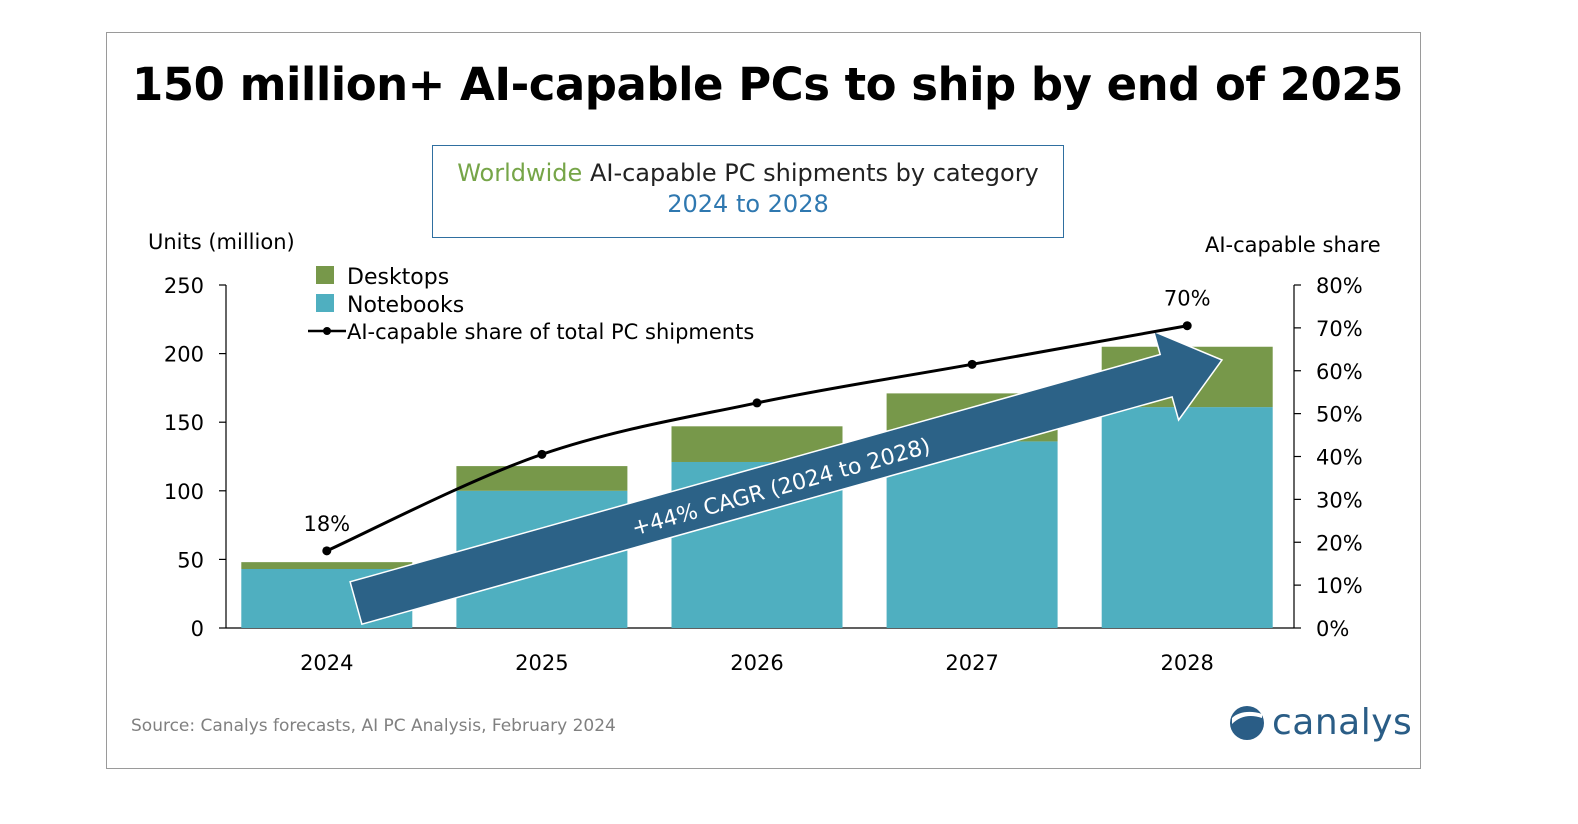 This screenshot has height=824, width=1578. What do you see at coordinates (325, 303) in the screenshot?
I see `legend-swatch-notebooks` at bounding box center [325, 303].